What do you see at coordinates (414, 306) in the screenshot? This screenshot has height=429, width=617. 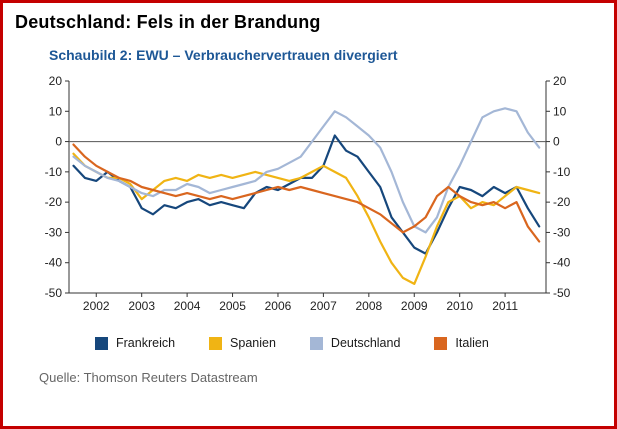 I see `svg-text: 2009` at bounding box center [414, 306].